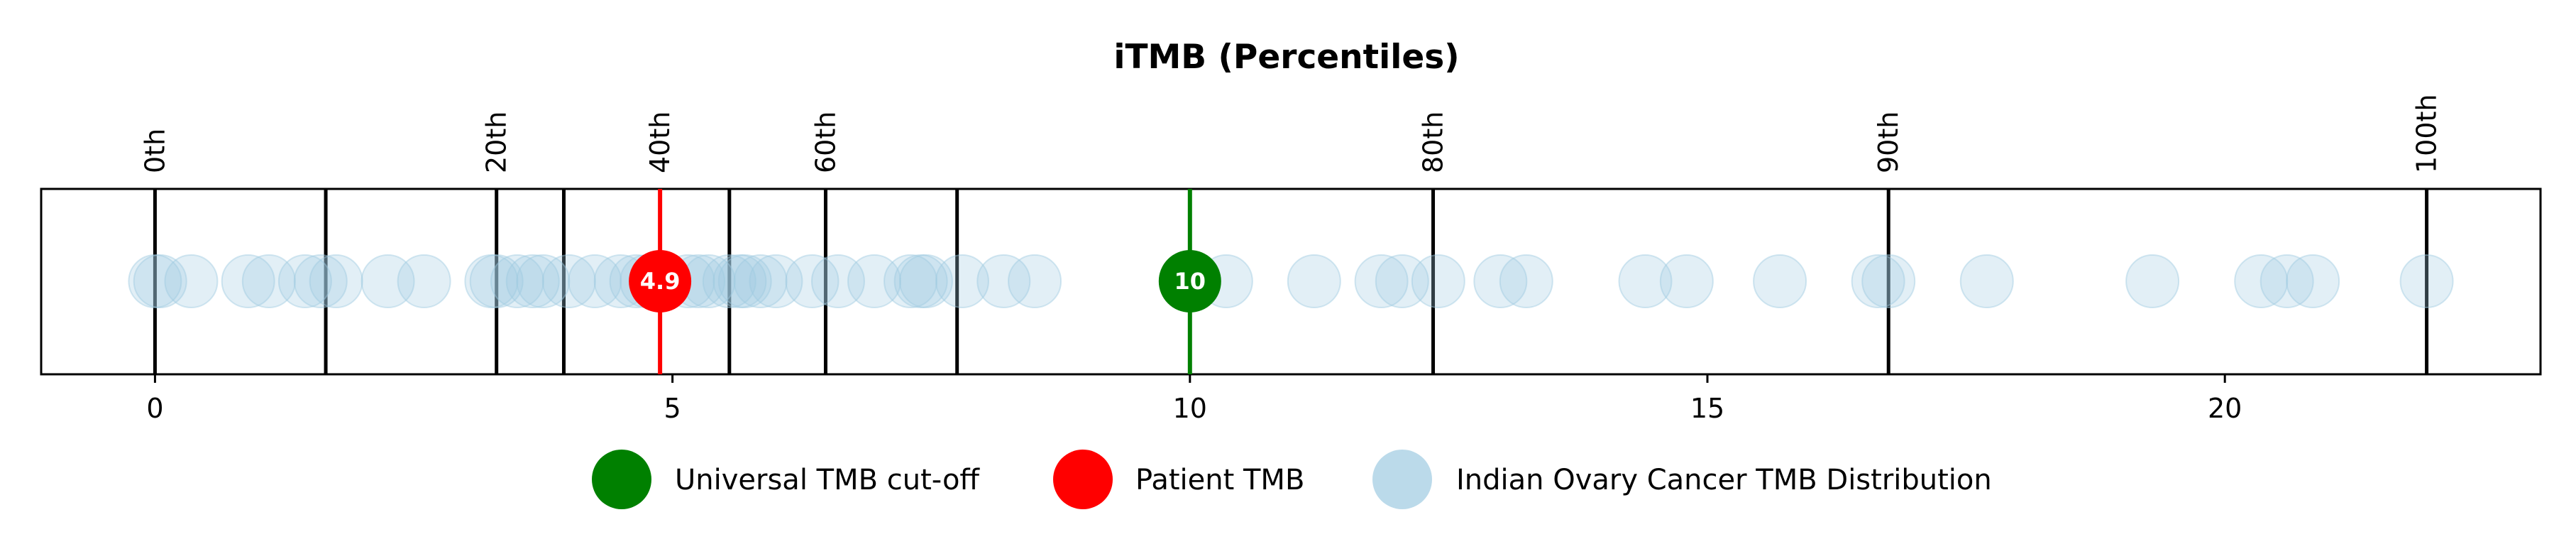 This screenshot has height=549, width=2576. Describe the element at coordinates (1190, 409) in the screenshot. I see `x-tick-label: 10` at that location.